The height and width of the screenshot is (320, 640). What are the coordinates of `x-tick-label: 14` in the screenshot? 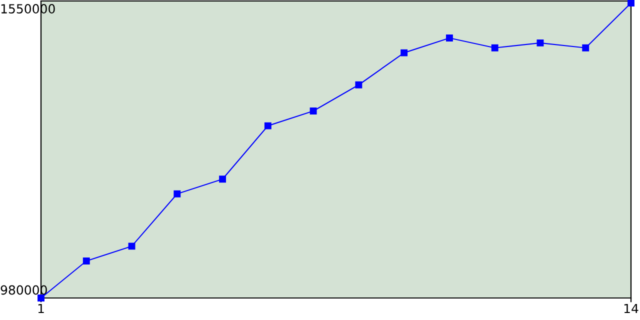 It's located at (631, 309).